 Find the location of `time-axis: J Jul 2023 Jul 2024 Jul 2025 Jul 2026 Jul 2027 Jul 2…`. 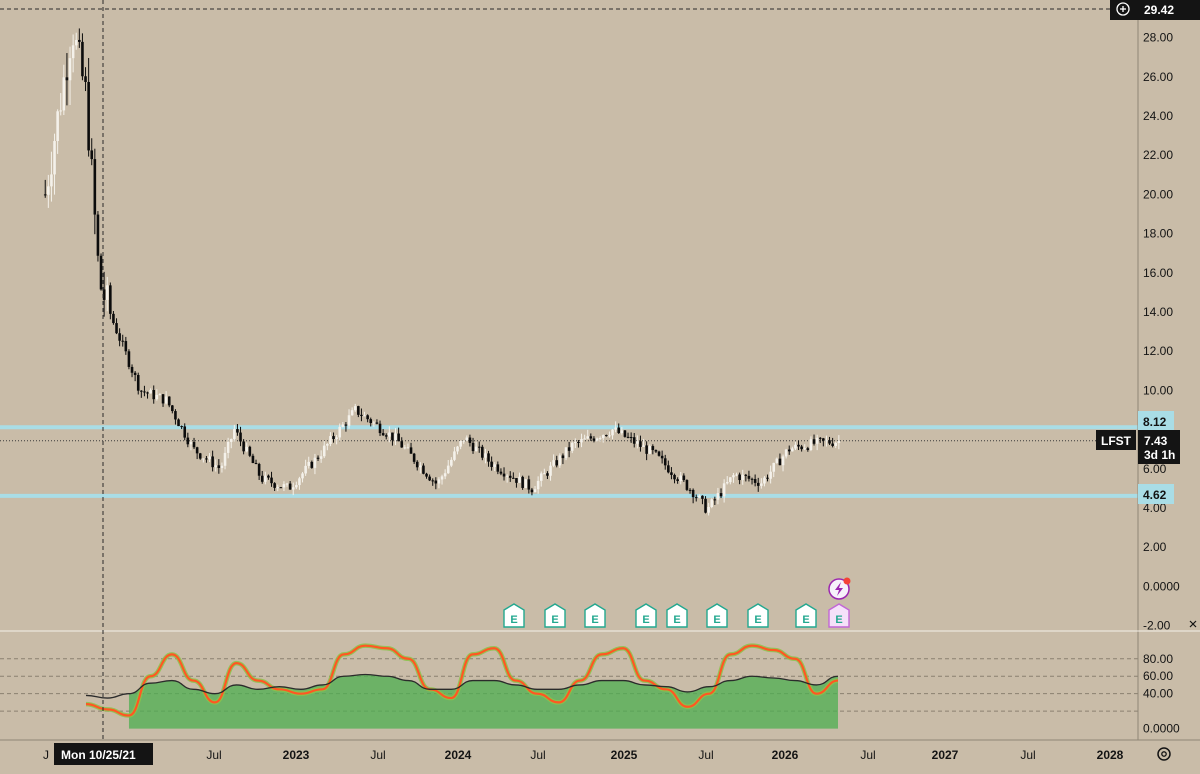

time-axis: J Jul 2023 Jul 2024 Jul 2025 Jul 2026 Jul 2027 Jul 2… is located at coordinates (583, 755).